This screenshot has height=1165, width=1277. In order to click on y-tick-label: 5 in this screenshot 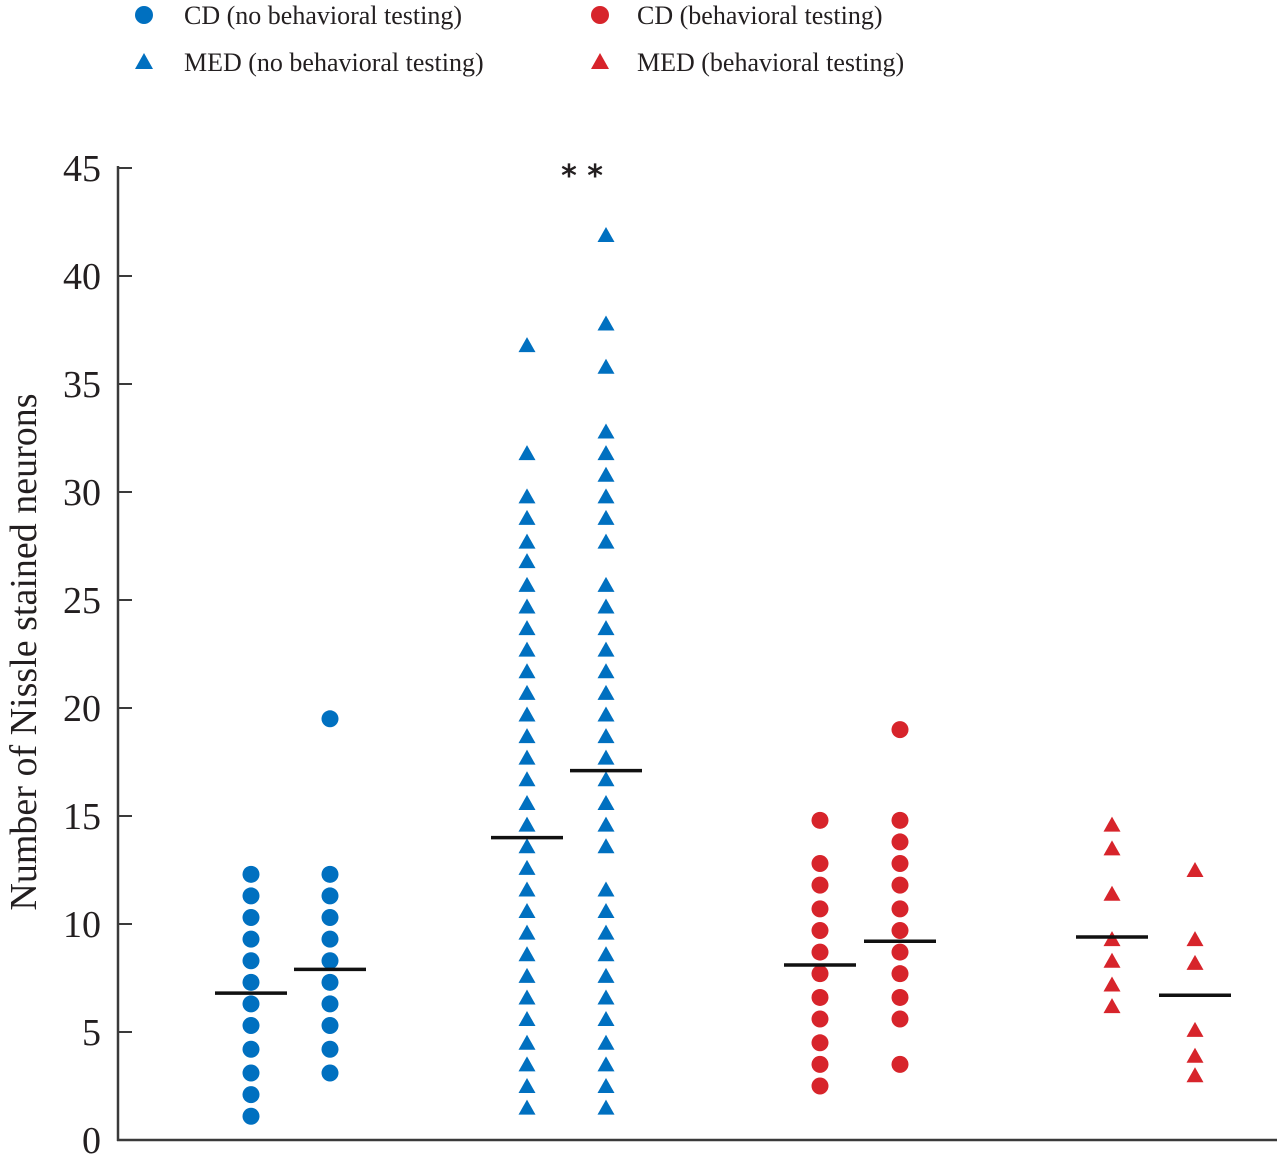, I will do `click(91, 1033)`.